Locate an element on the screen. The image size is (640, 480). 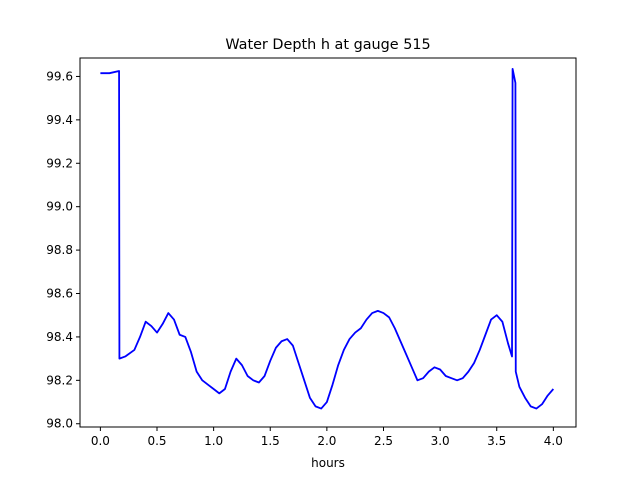
y-tick-label: 98.4 is located at coordinates (59, 337).